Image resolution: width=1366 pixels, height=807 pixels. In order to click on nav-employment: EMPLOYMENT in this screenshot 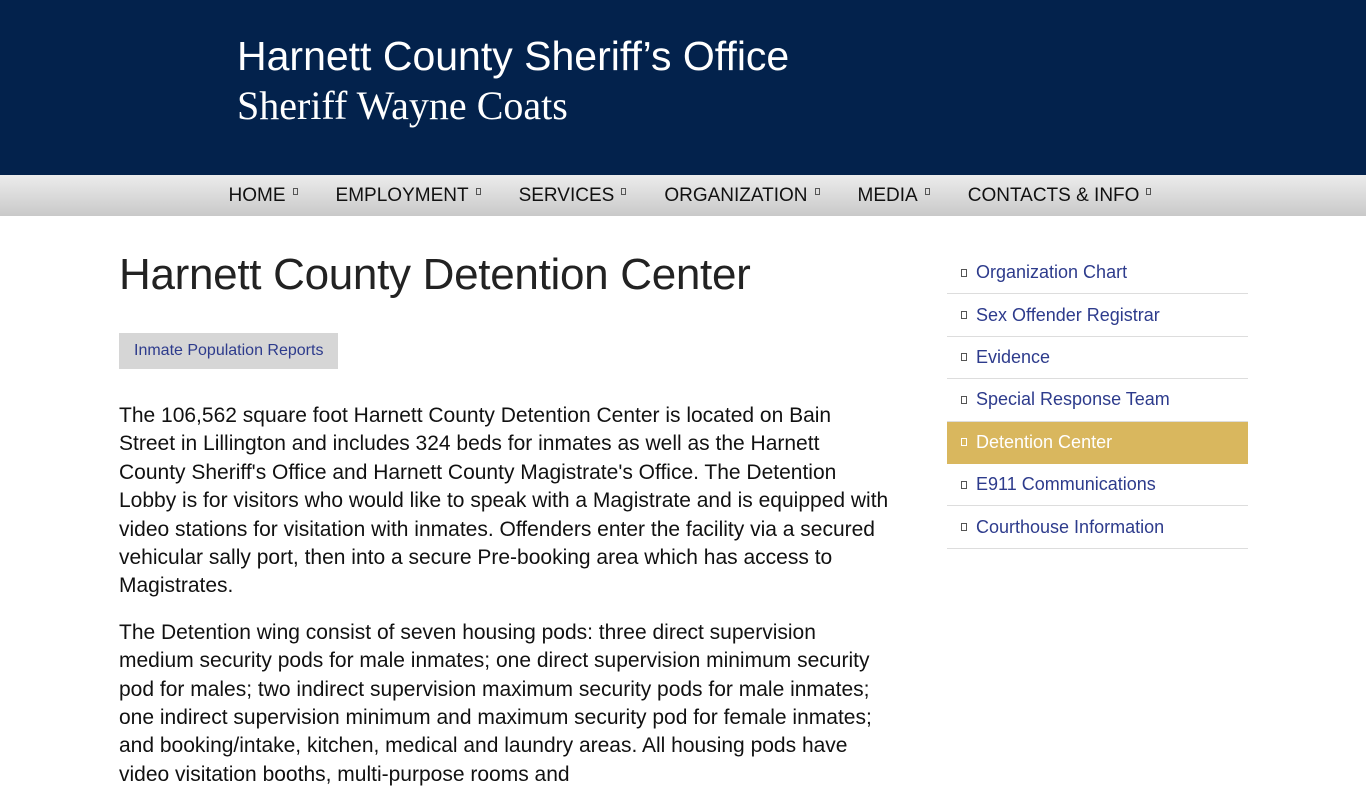, I will do `click(408, 196)`.